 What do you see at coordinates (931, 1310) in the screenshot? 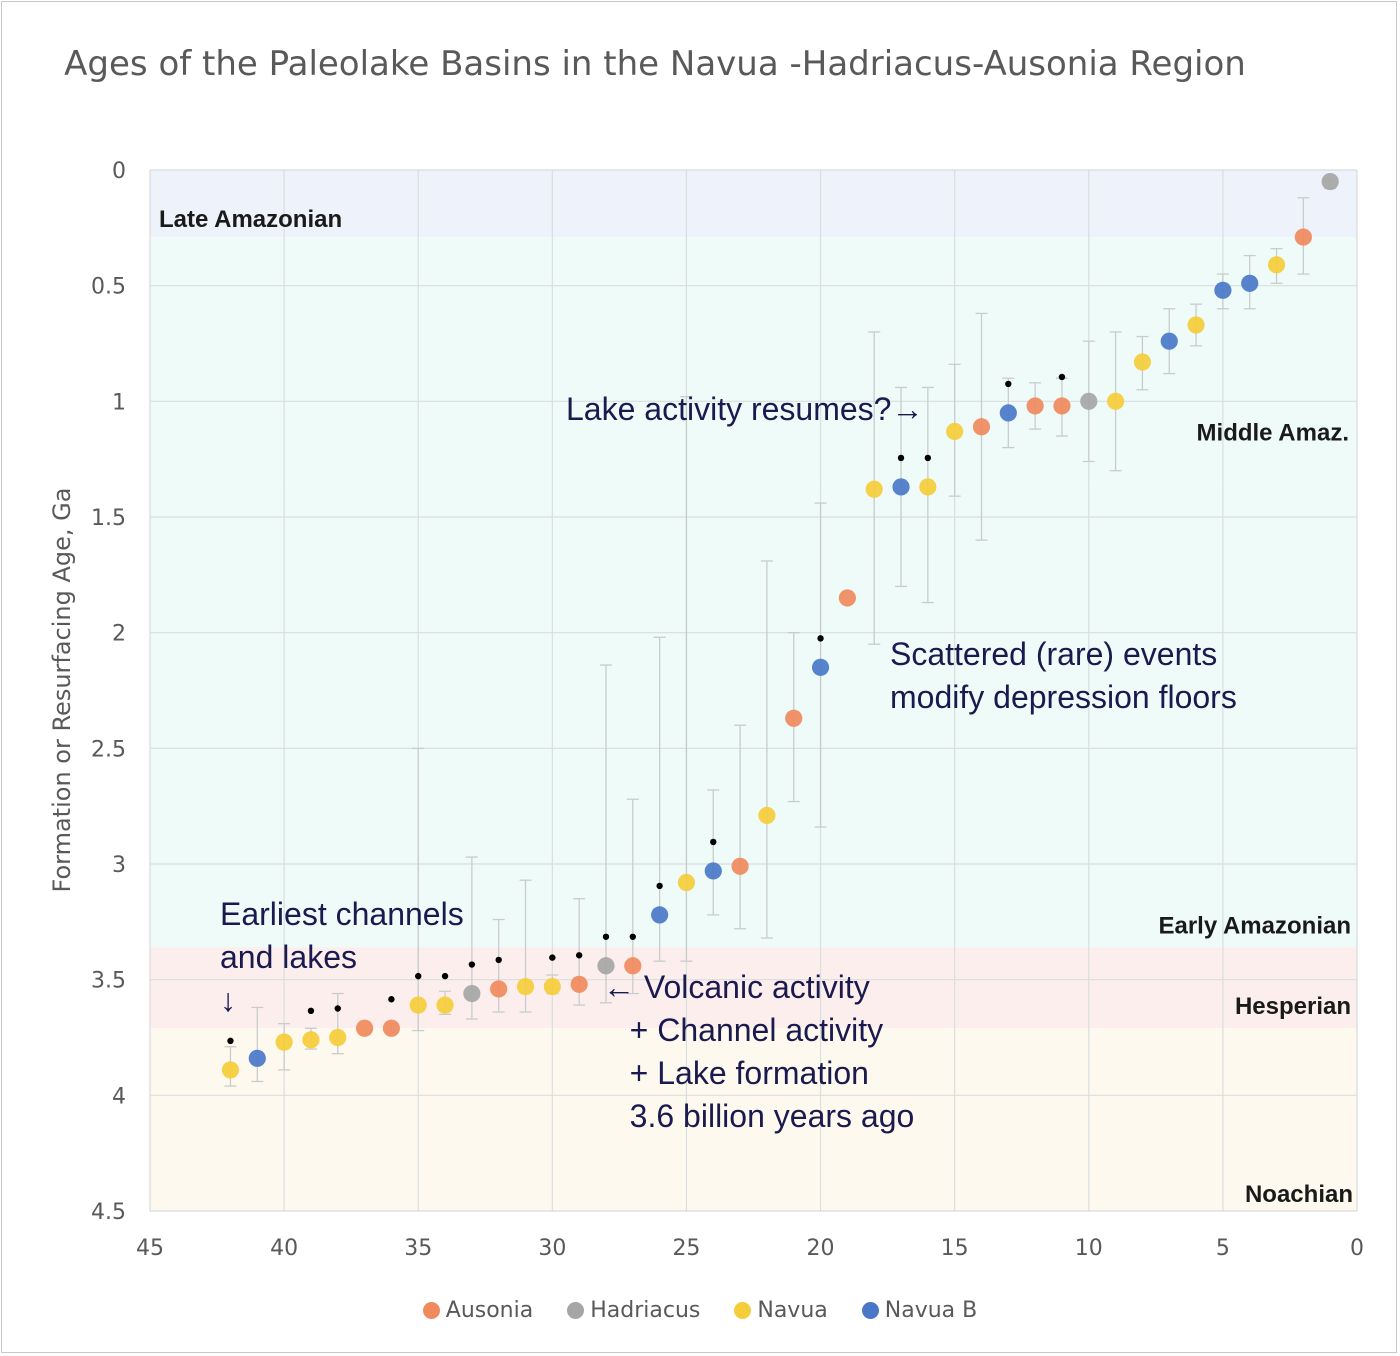
I see `legend-label: Navua B` at bounding box center [931, 1310].